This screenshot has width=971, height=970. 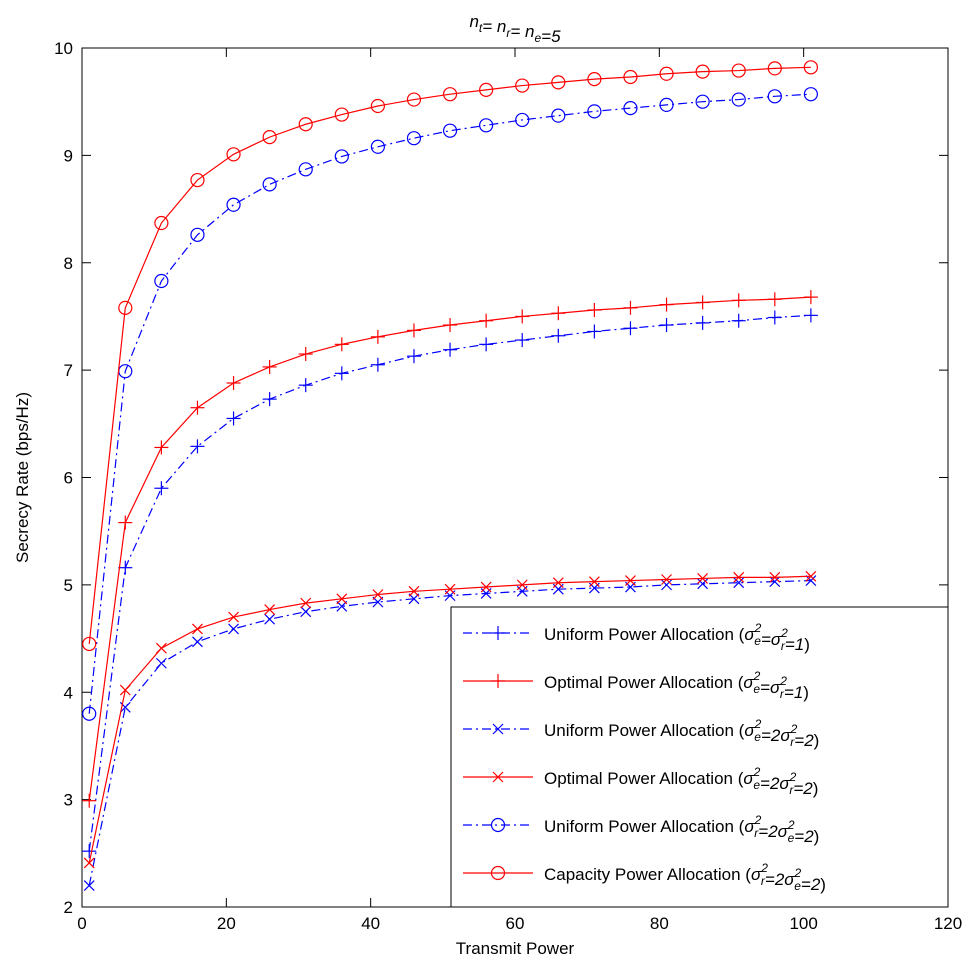 What do you see at coordinates (537, 38) in the screenshot?
I see `title-subscript: e` at bounding box center [537, 38].